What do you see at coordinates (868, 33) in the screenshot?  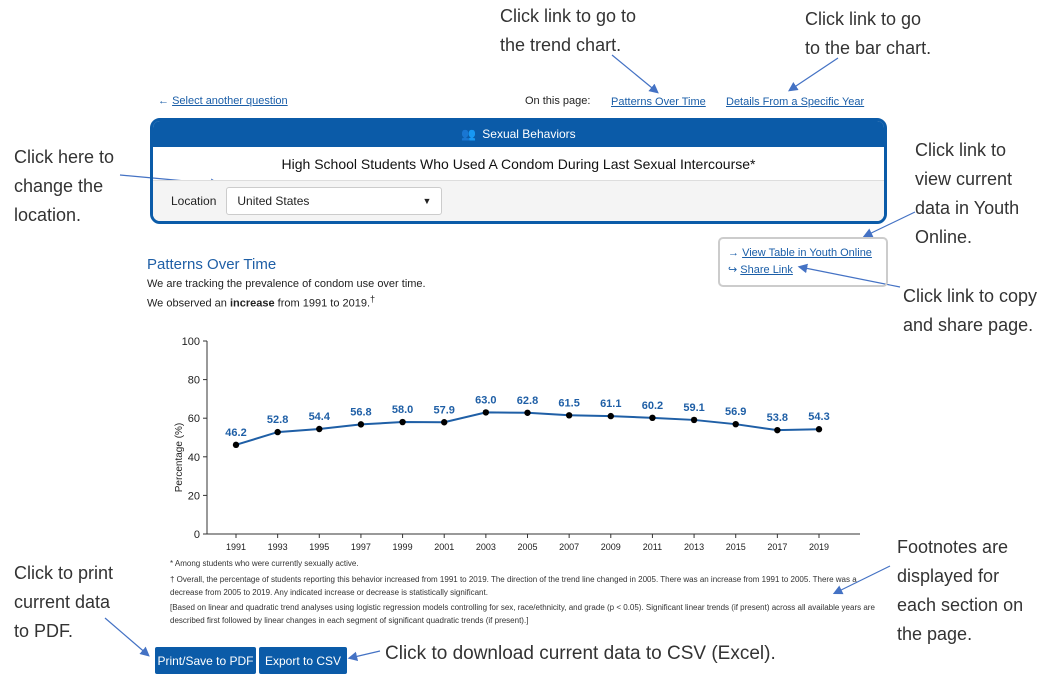 I see `annotation-bar: Click link to go to the bar chart.` at bounding box center [868, 33].